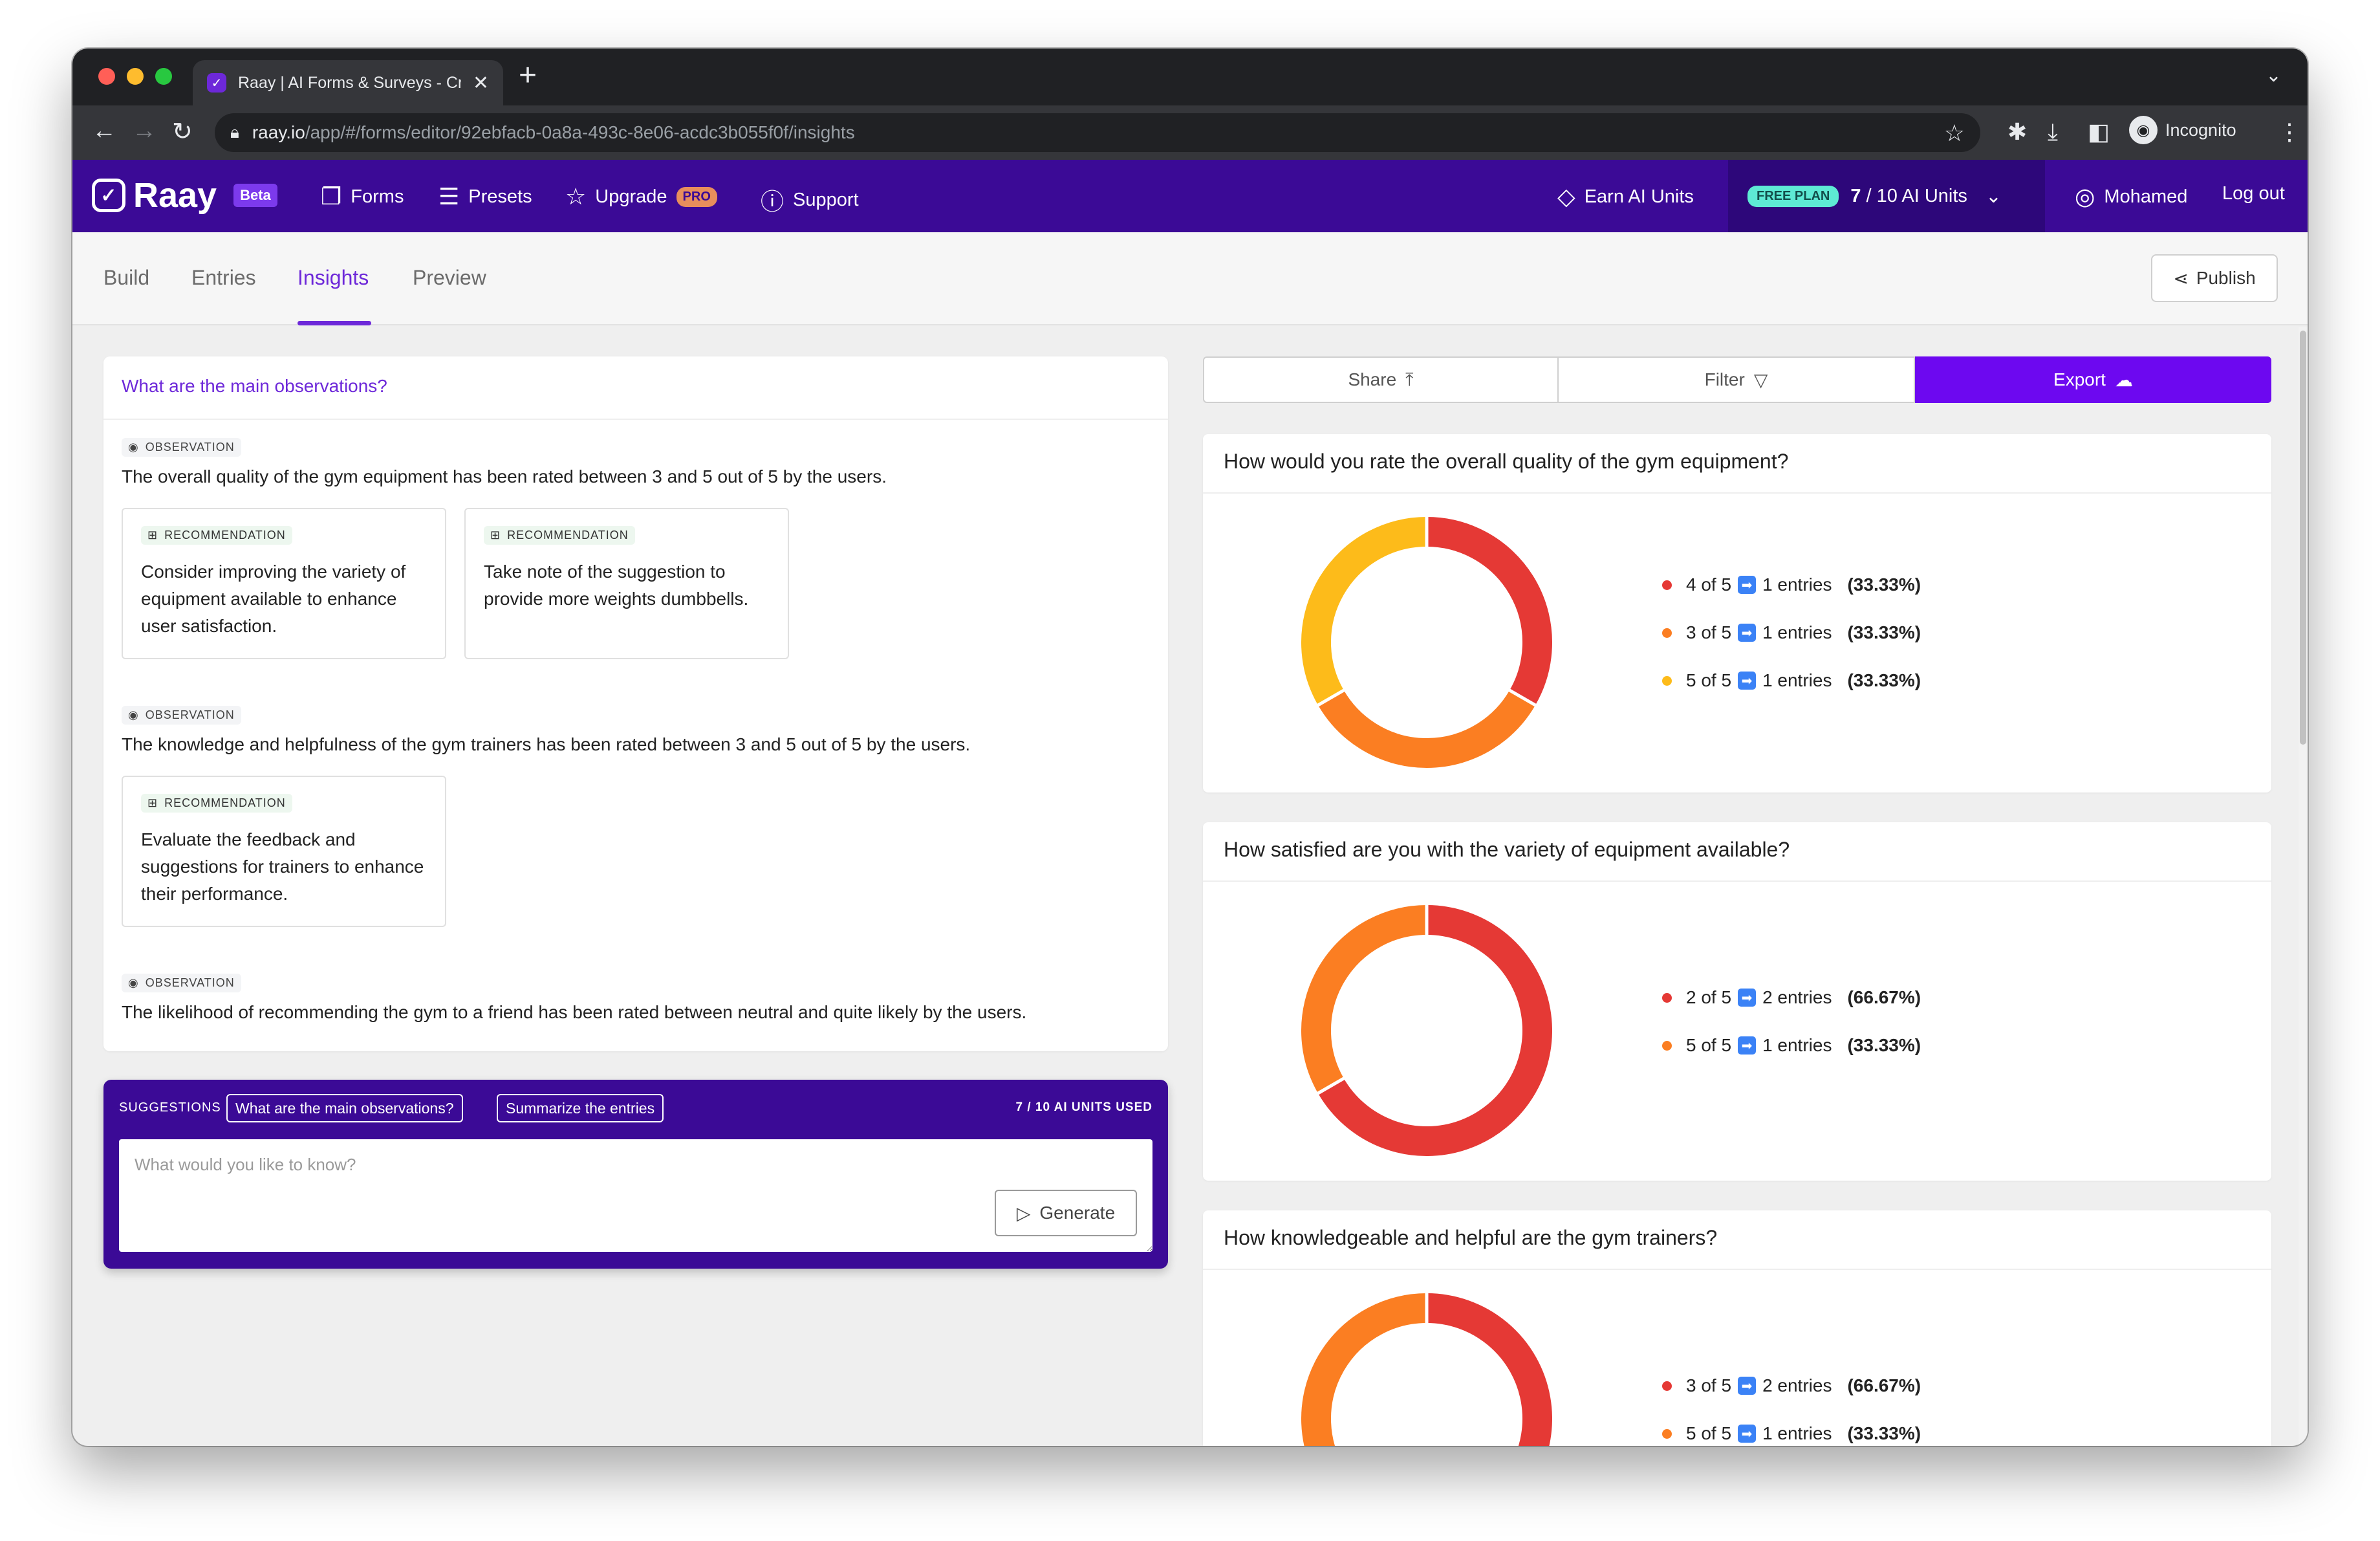 The width and height of the screenshot is (2380, 1541). I want to click on download-icon: ⤓, so click(2053, 131).